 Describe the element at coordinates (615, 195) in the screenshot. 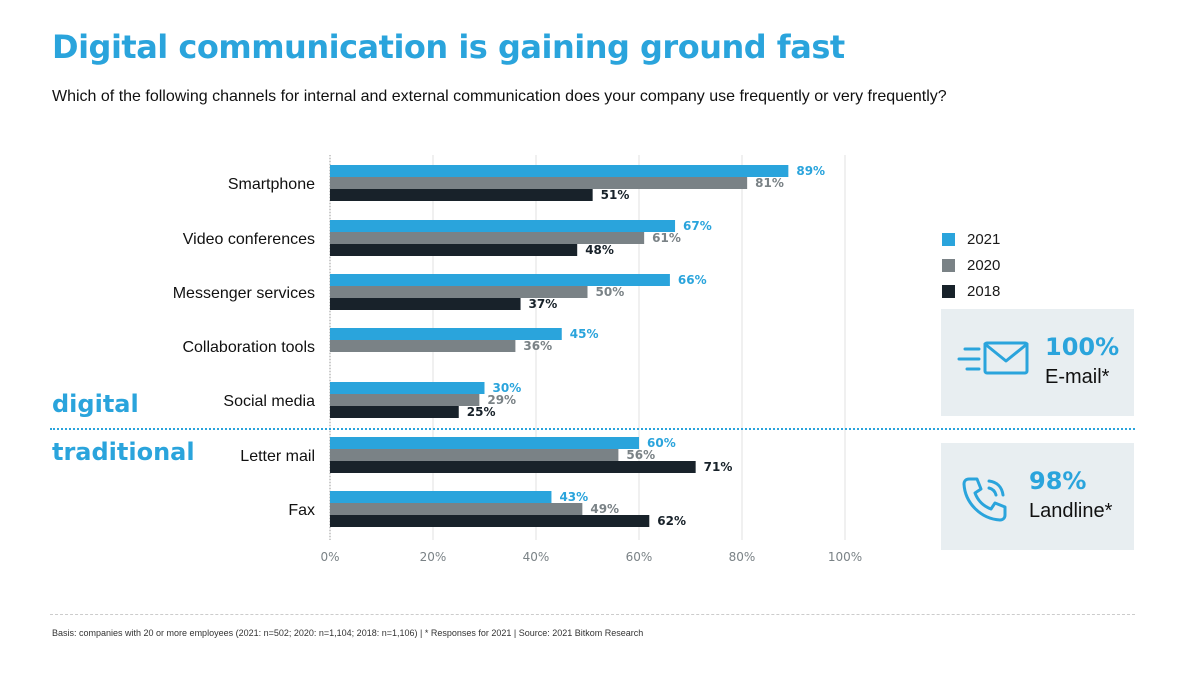

I see `data-label-smartphone-2018: 51%` at that location.